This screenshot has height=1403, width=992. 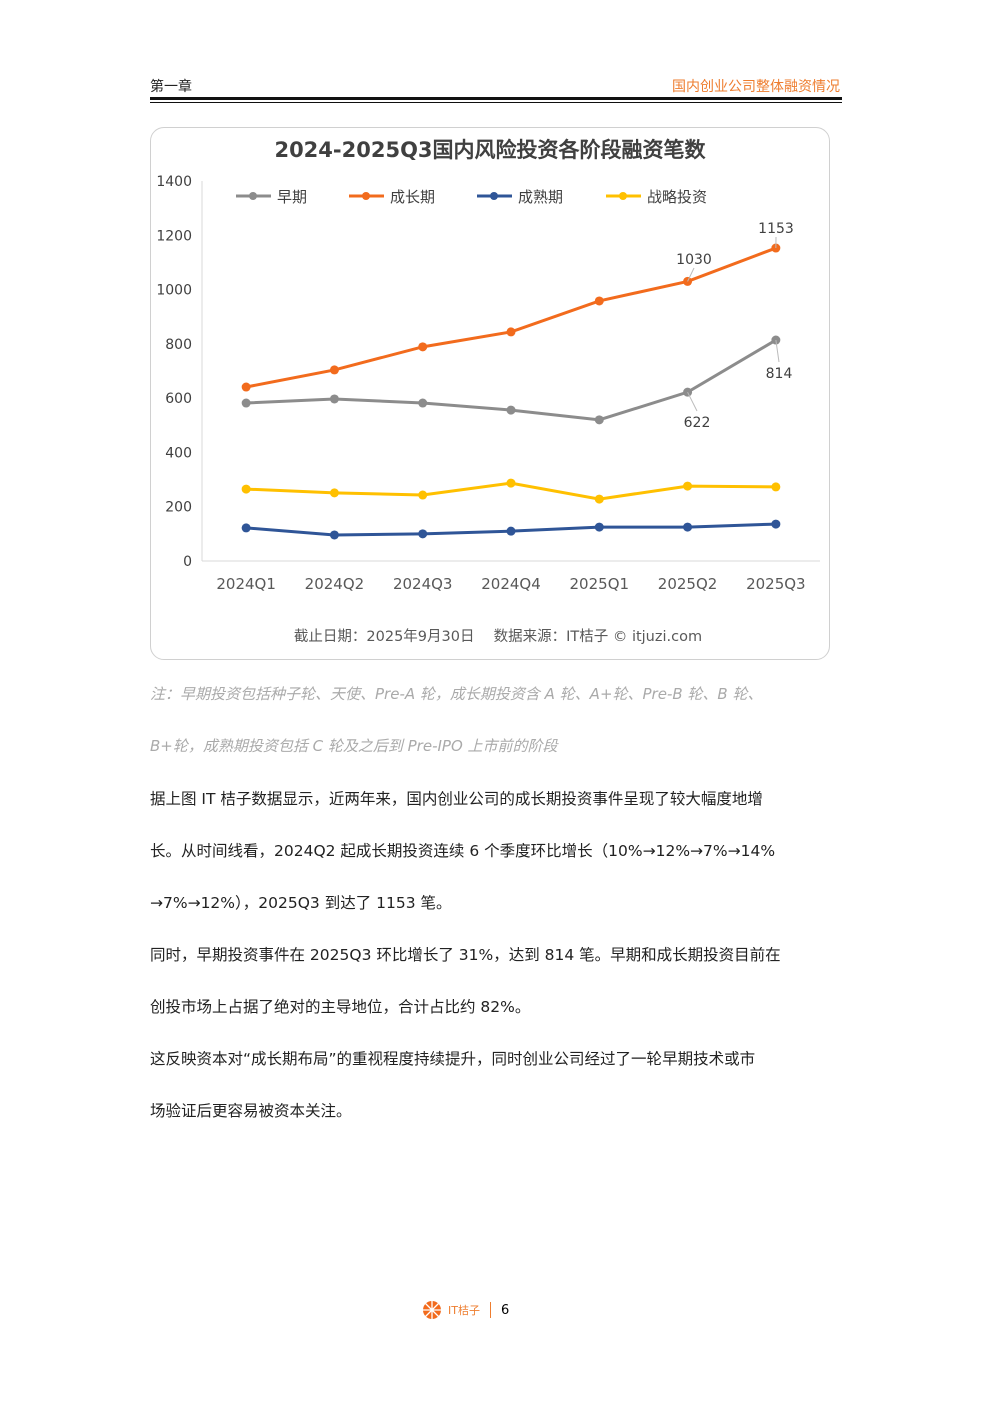 I want to click on y-tick-label: 600, so click(x=178, y=399).